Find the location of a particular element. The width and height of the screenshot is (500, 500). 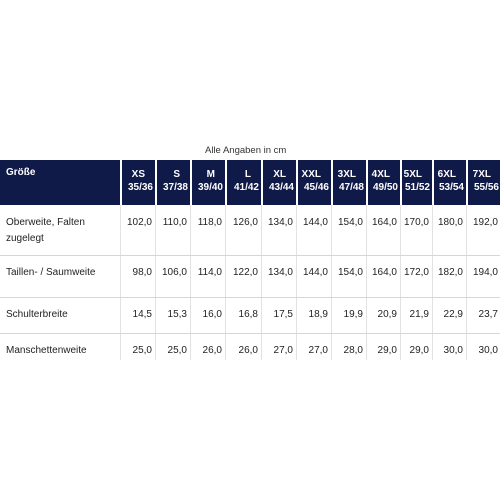

size-header: M 39/40 is located at coordinates (207, 182).